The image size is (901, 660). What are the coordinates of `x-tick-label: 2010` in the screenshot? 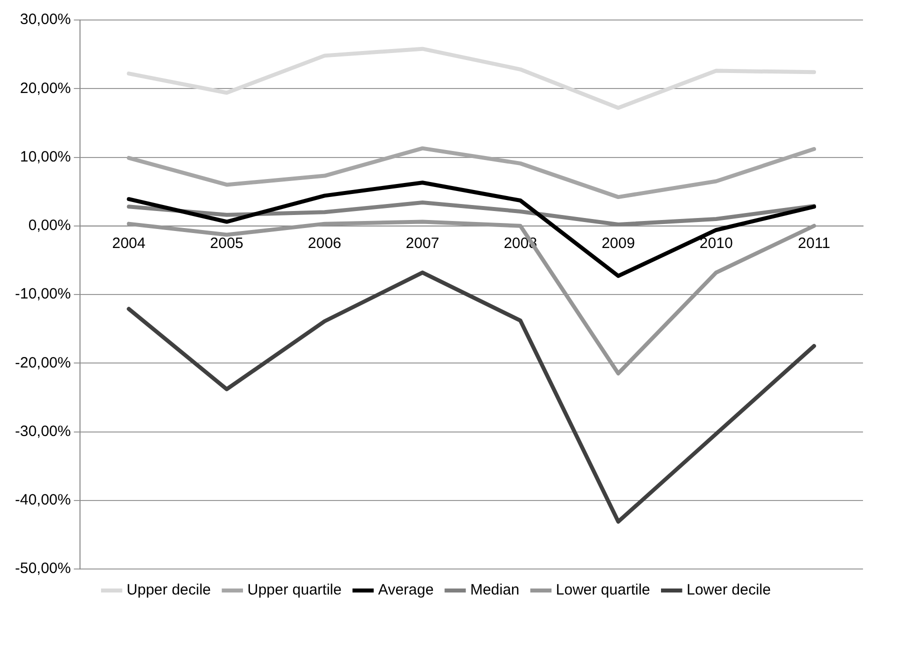 It's located at (716, 243).